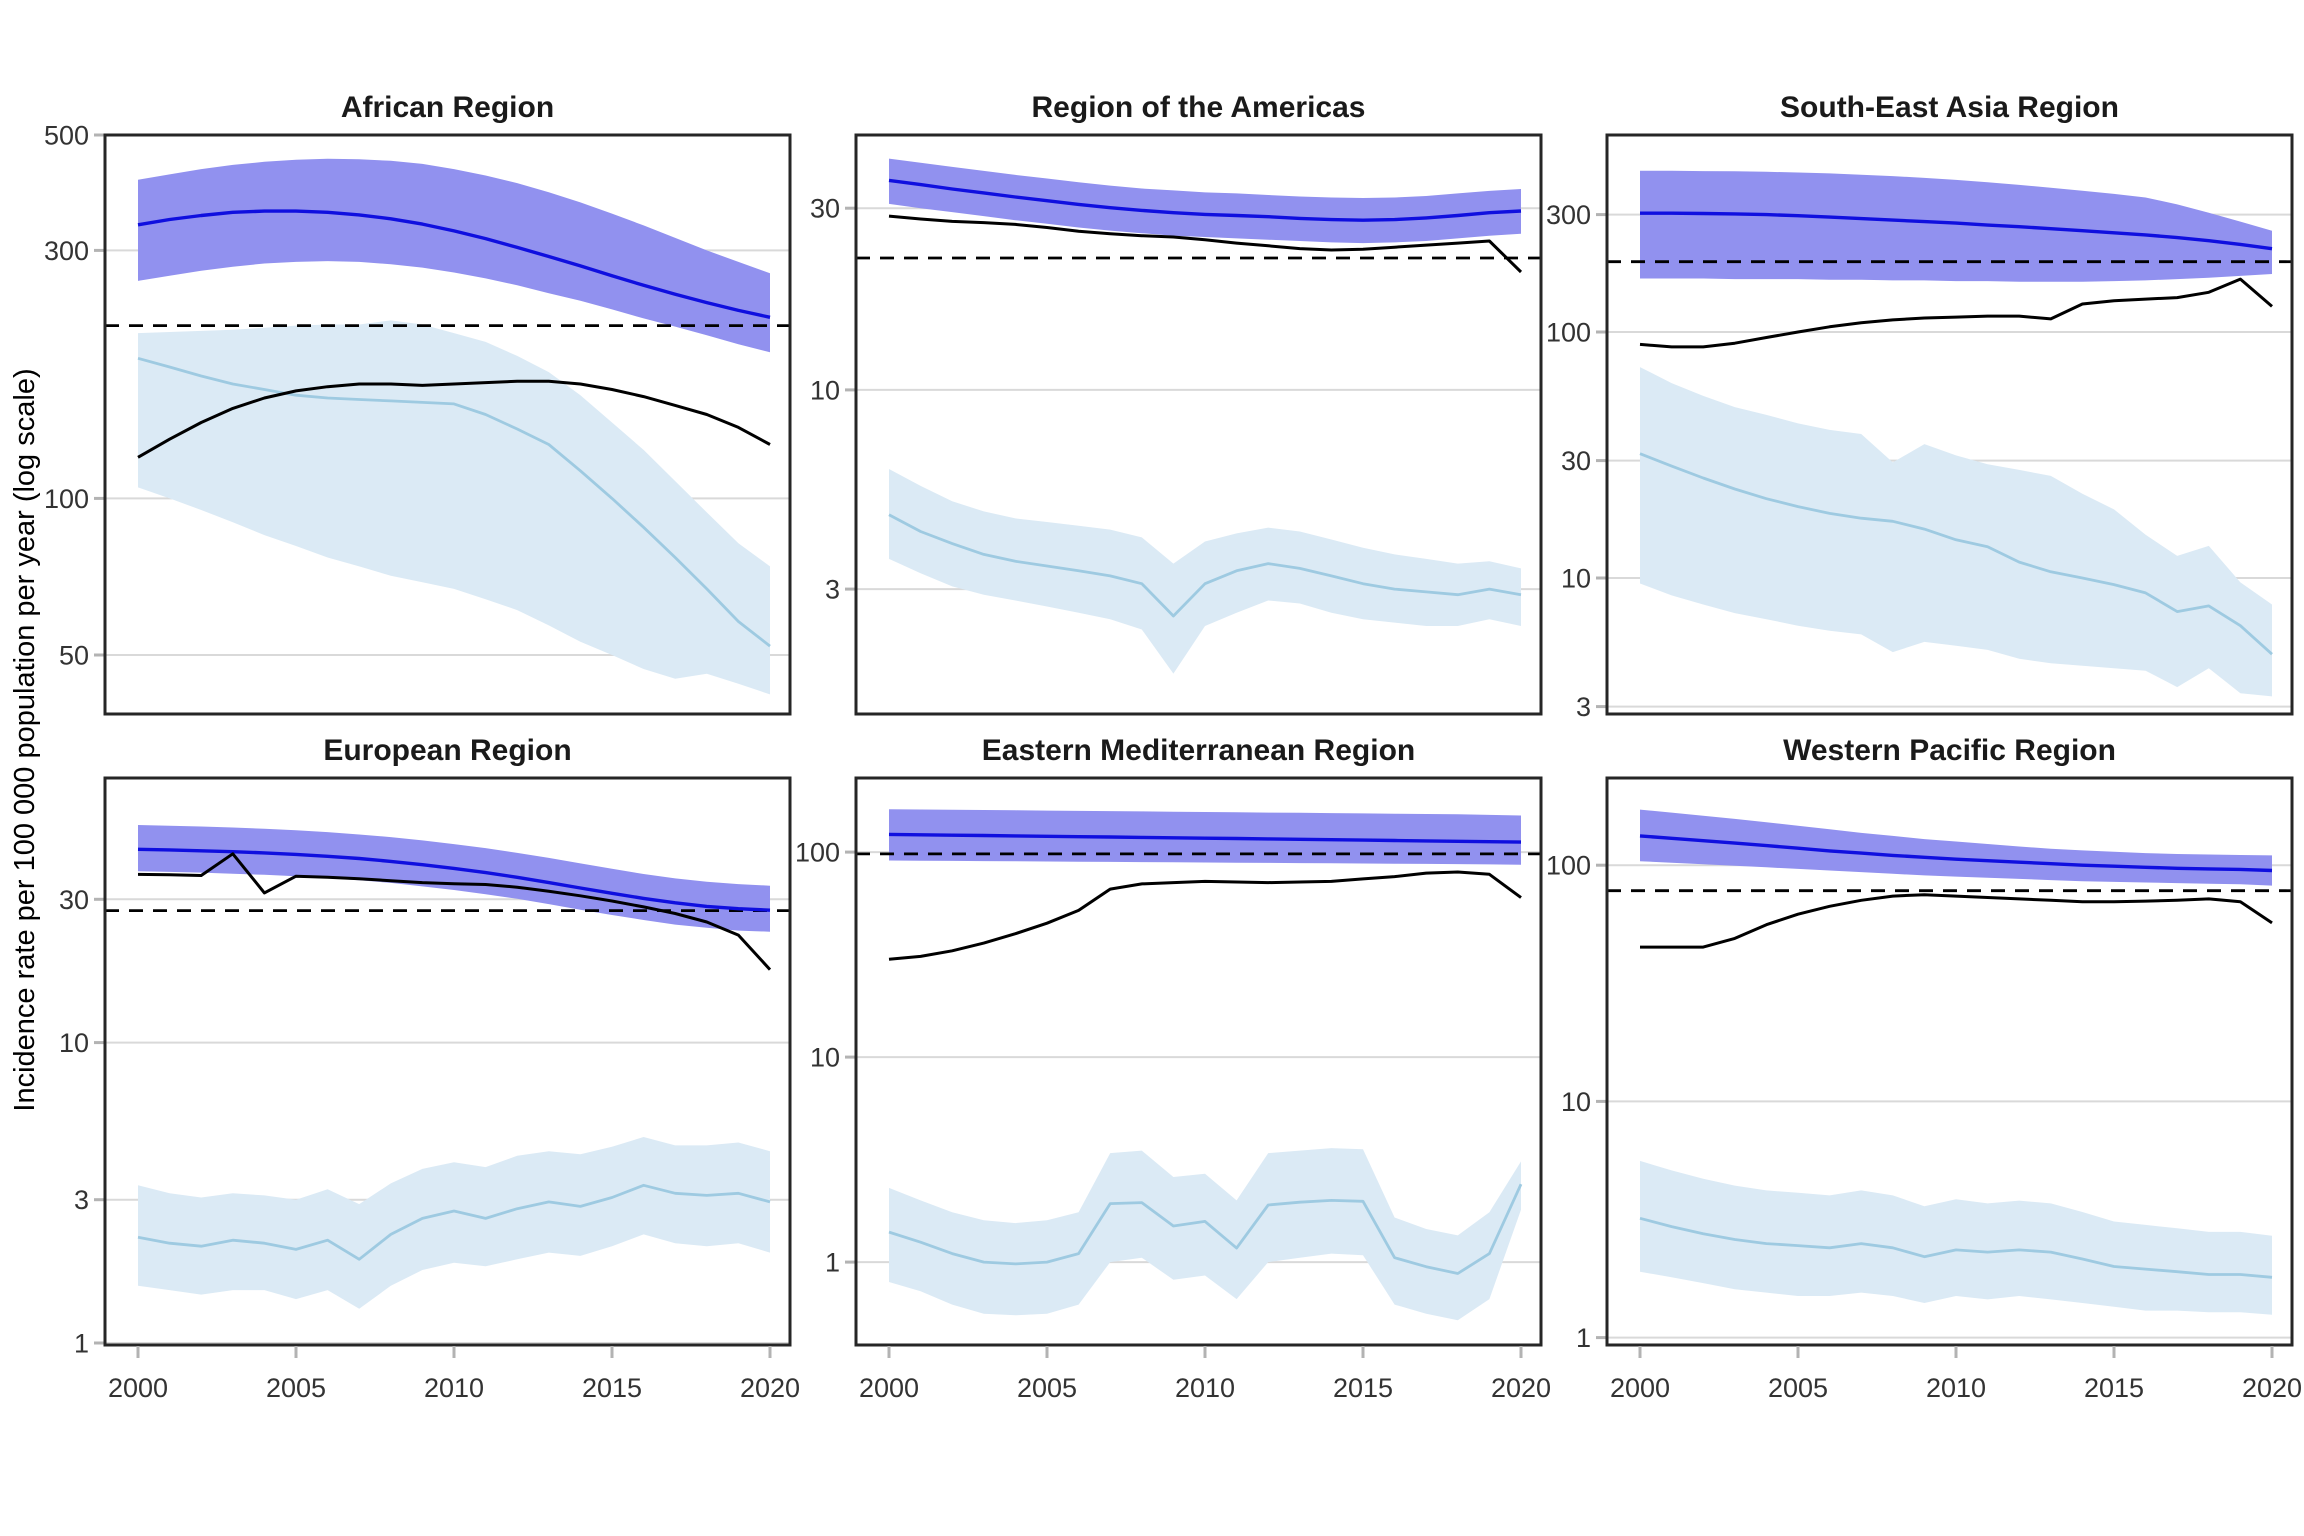  I want to click on south-east-asia-region-y-tick-label-10: 10, so click(1576, 578).